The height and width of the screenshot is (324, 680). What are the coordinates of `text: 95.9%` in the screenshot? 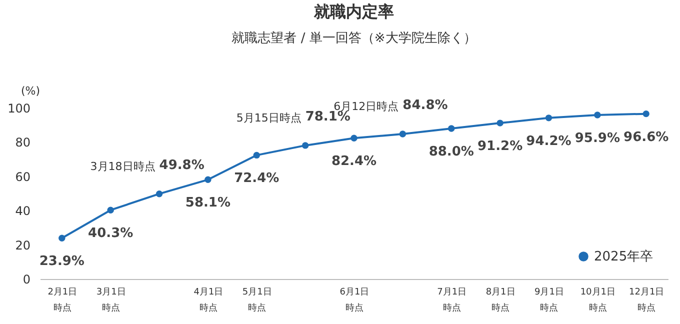 It's located at (597, 138).